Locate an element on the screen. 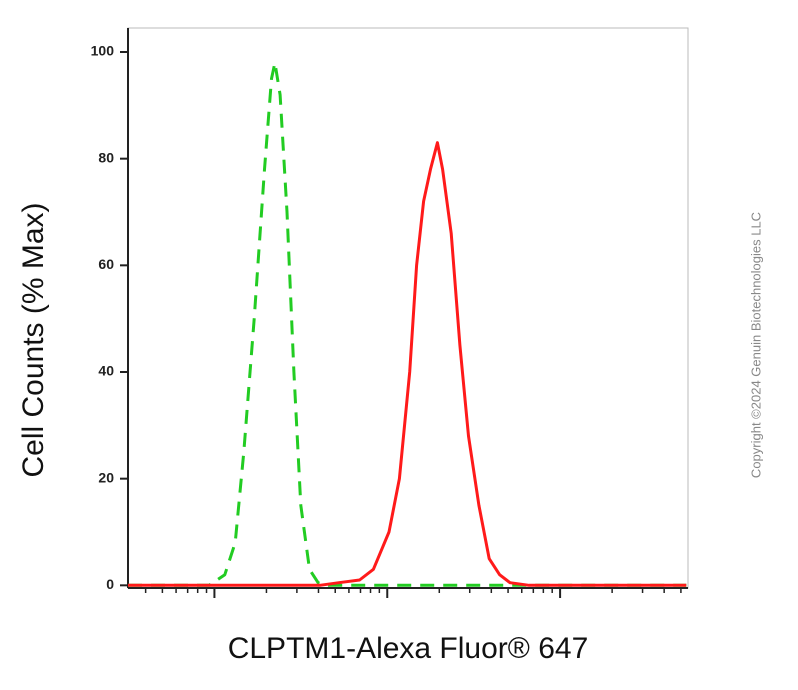  y-tick-label: 40 is located at coordinates (106, 371).